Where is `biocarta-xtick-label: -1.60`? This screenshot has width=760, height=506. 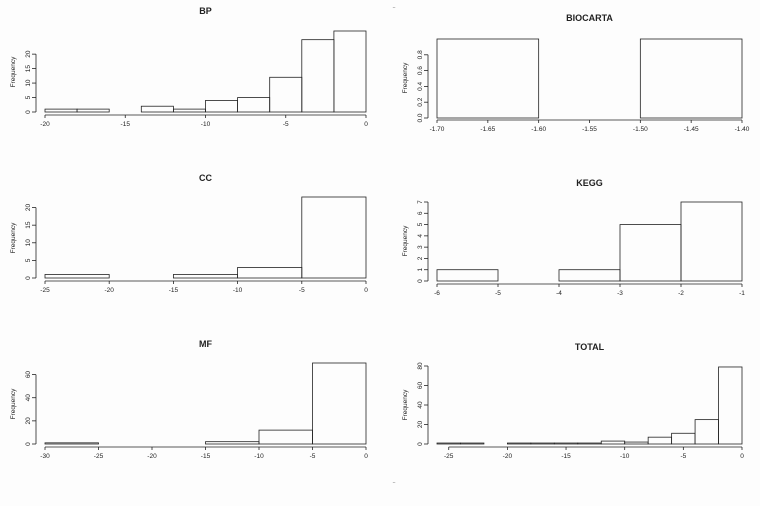 biocarta-xtick-label: -1.60 is located at coordinates (538, 129).